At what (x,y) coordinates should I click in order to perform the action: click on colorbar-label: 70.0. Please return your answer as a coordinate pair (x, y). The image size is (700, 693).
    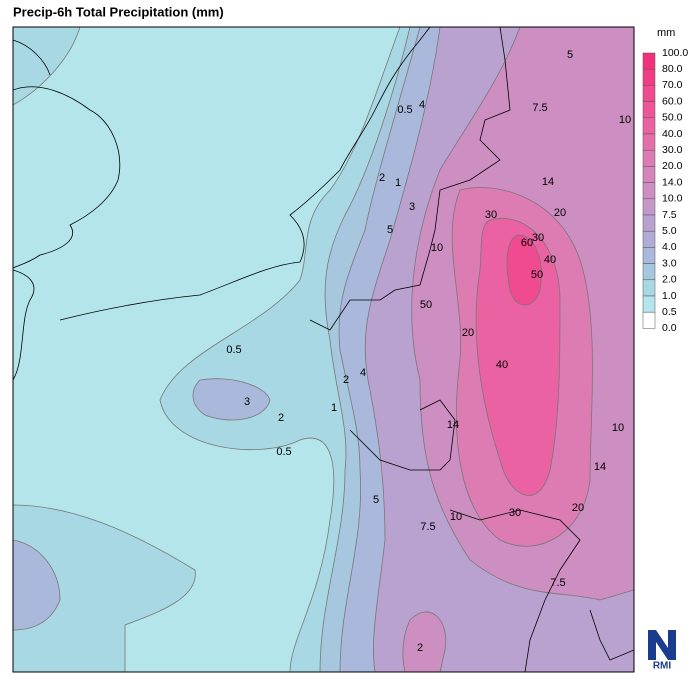
    Looking at the image, I should click on (672, 85).